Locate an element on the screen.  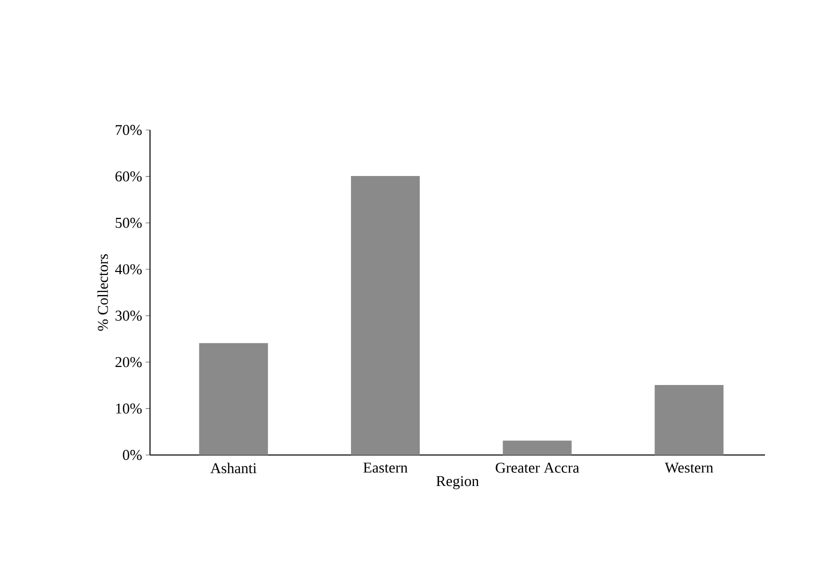
y-tick-label: 0% is located at coordinates (132, 455).